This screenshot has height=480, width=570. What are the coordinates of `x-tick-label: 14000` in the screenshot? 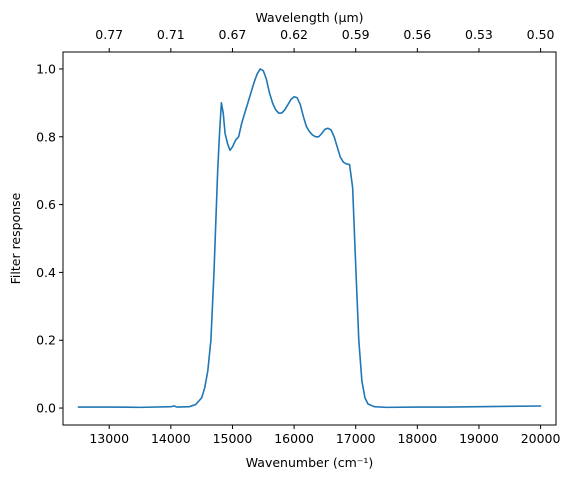 It's located at (171, 438).